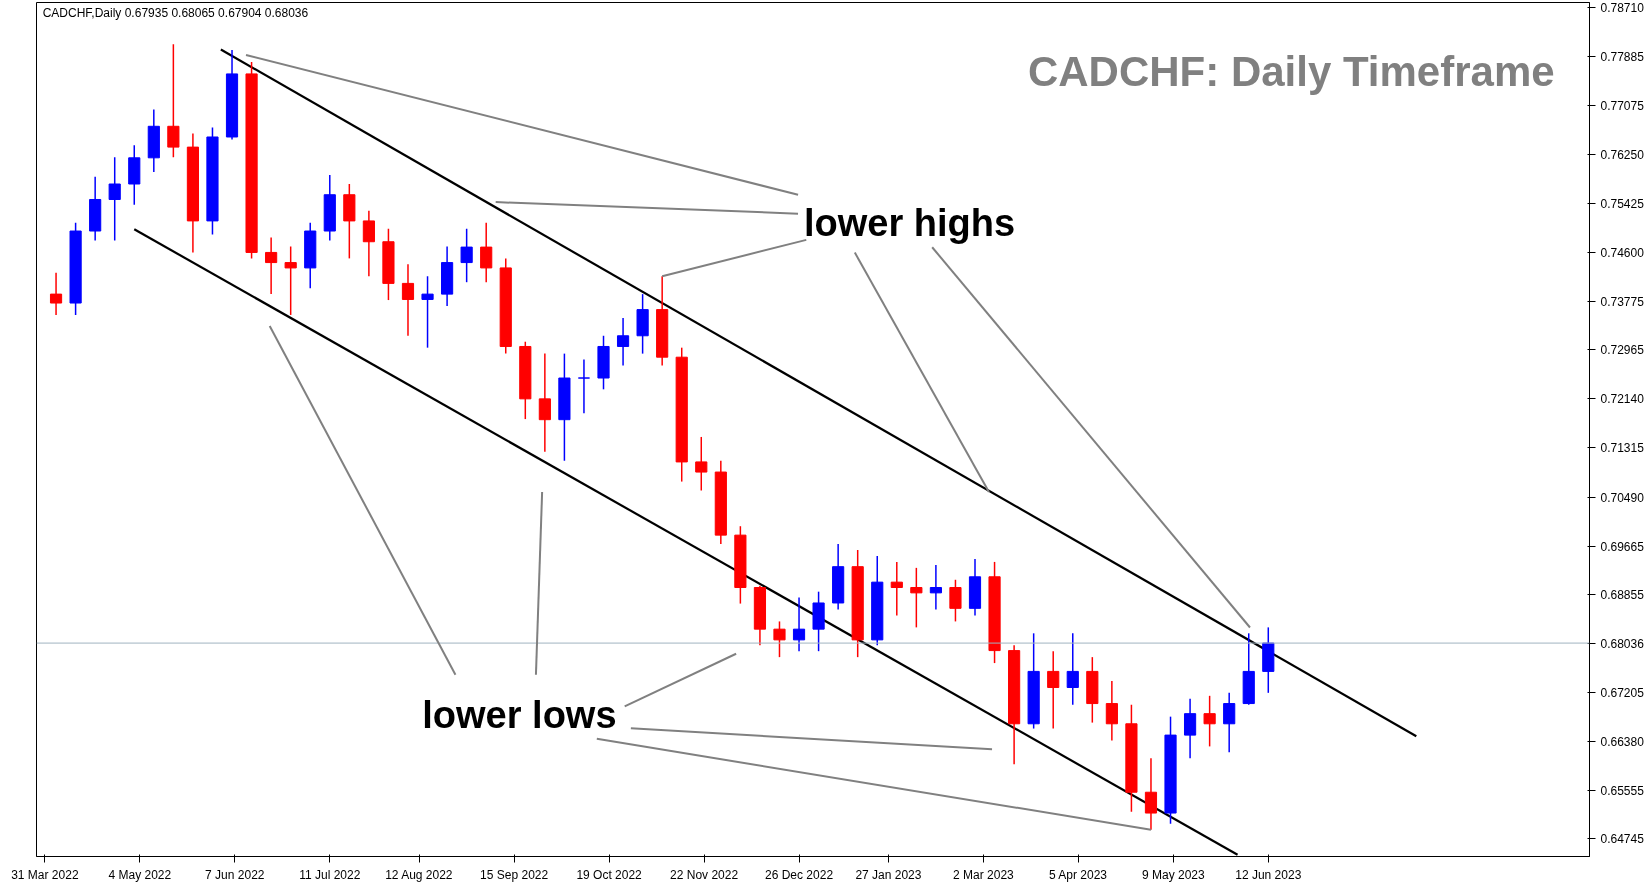 Image resolution: width=1649 pixels, height=884 pixels. Describe the element at coordinates (609, 874) in the screenshot. I see `x-tick-label: 19 Oct 2022` at that location.